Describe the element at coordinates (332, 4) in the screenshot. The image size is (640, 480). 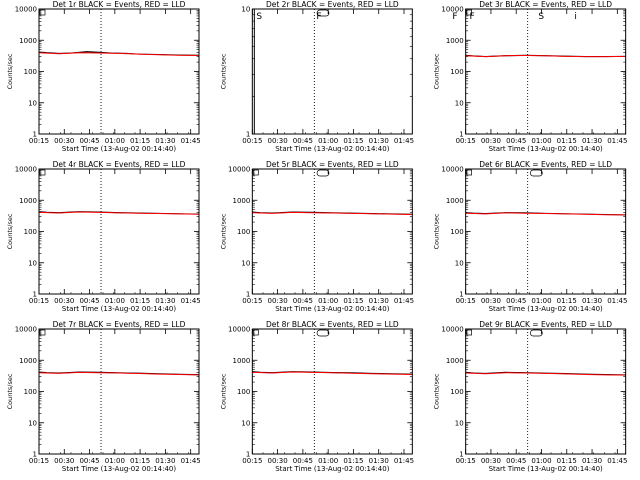
I see `panel-title: Det 2r BLACK = Events, RED = LLD` at that location.